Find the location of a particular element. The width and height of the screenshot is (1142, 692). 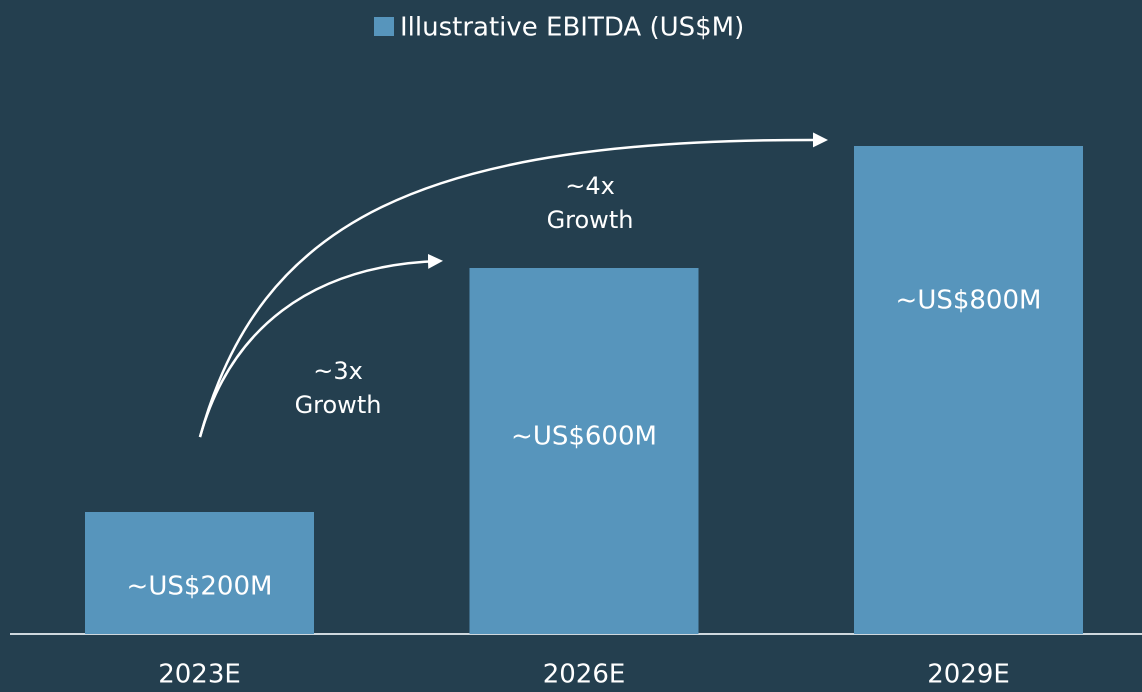

annotation: ~4x is located at coordinates (590, 186).